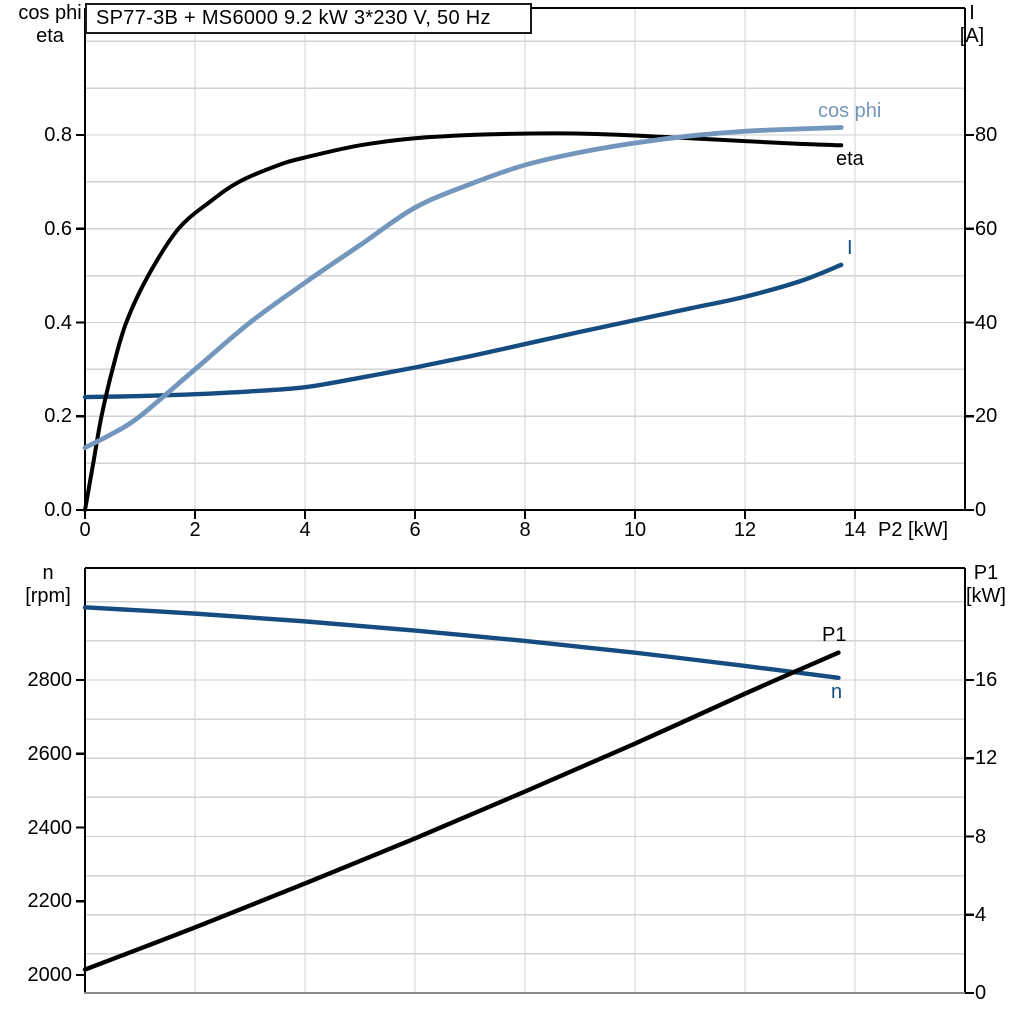 This screenshot has width=1024, height=1024. I want to click on top-yright-tick-label: 60, so click(986, 228).